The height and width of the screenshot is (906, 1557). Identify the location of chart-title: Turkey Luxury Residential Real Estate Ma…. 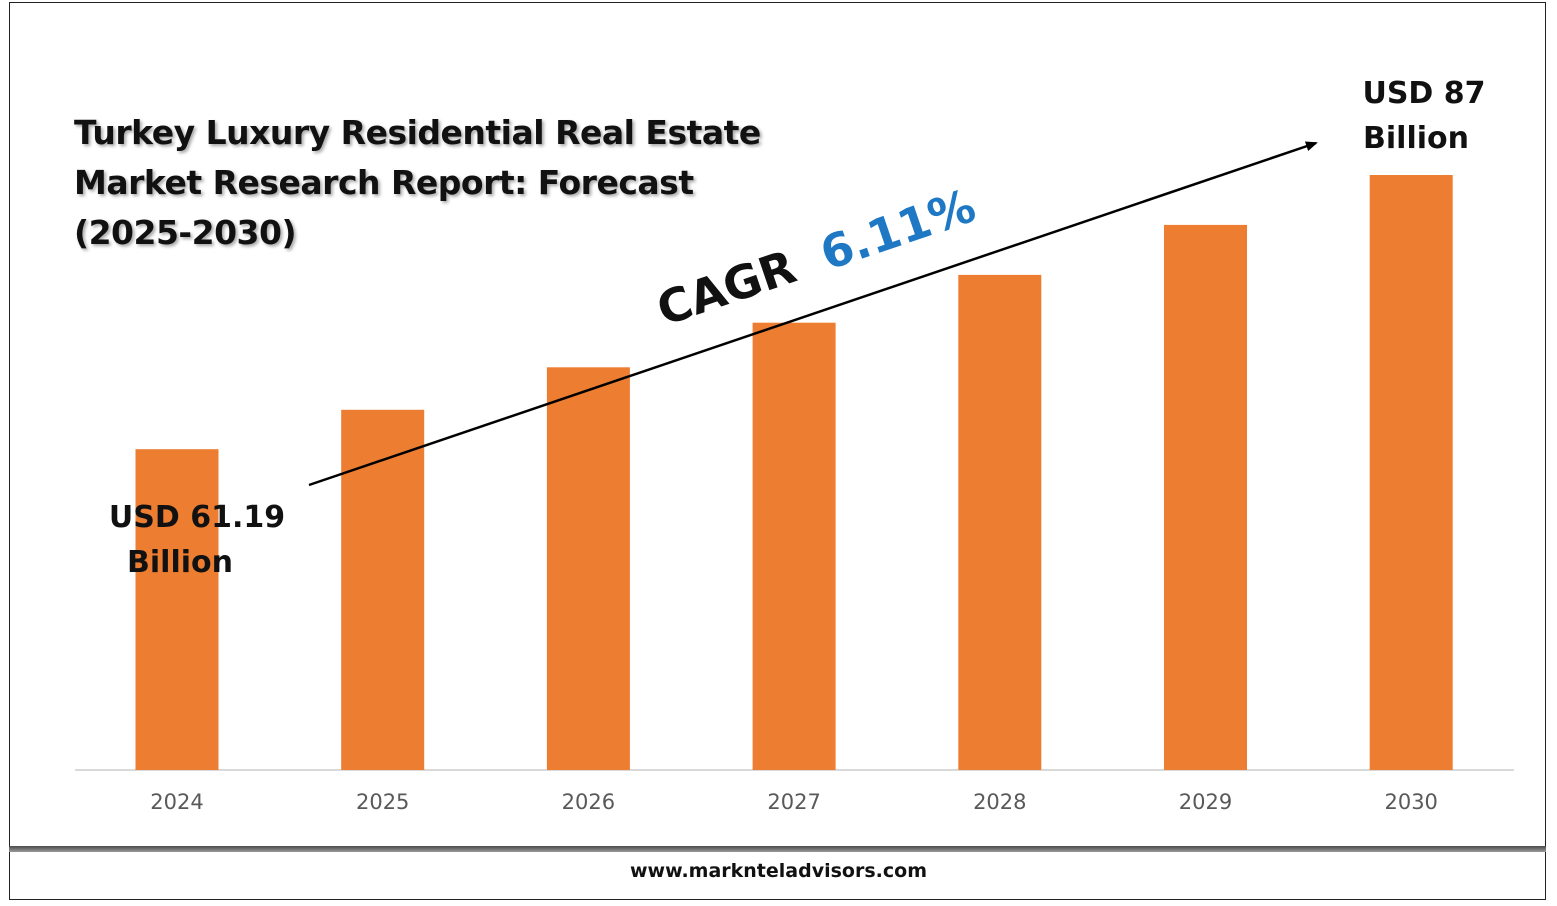
(417, 182).